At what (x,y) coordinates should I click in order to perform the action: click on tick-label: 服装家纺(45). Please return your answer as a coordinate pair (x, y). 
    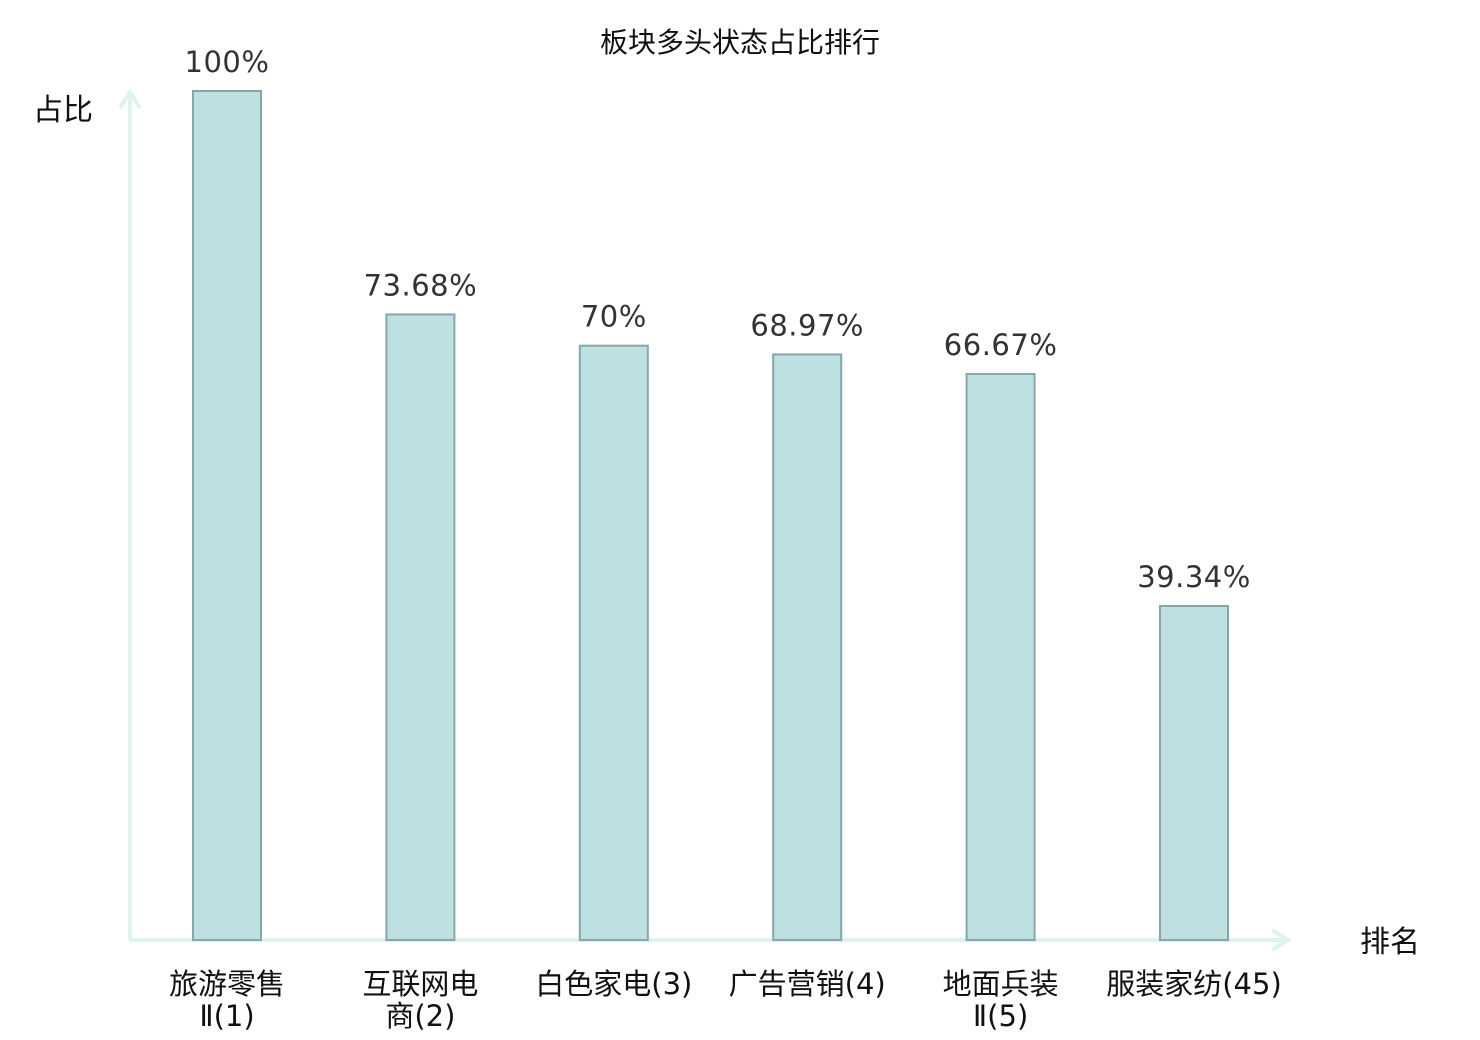
    Looking at the image, I should click on (1194, 984).